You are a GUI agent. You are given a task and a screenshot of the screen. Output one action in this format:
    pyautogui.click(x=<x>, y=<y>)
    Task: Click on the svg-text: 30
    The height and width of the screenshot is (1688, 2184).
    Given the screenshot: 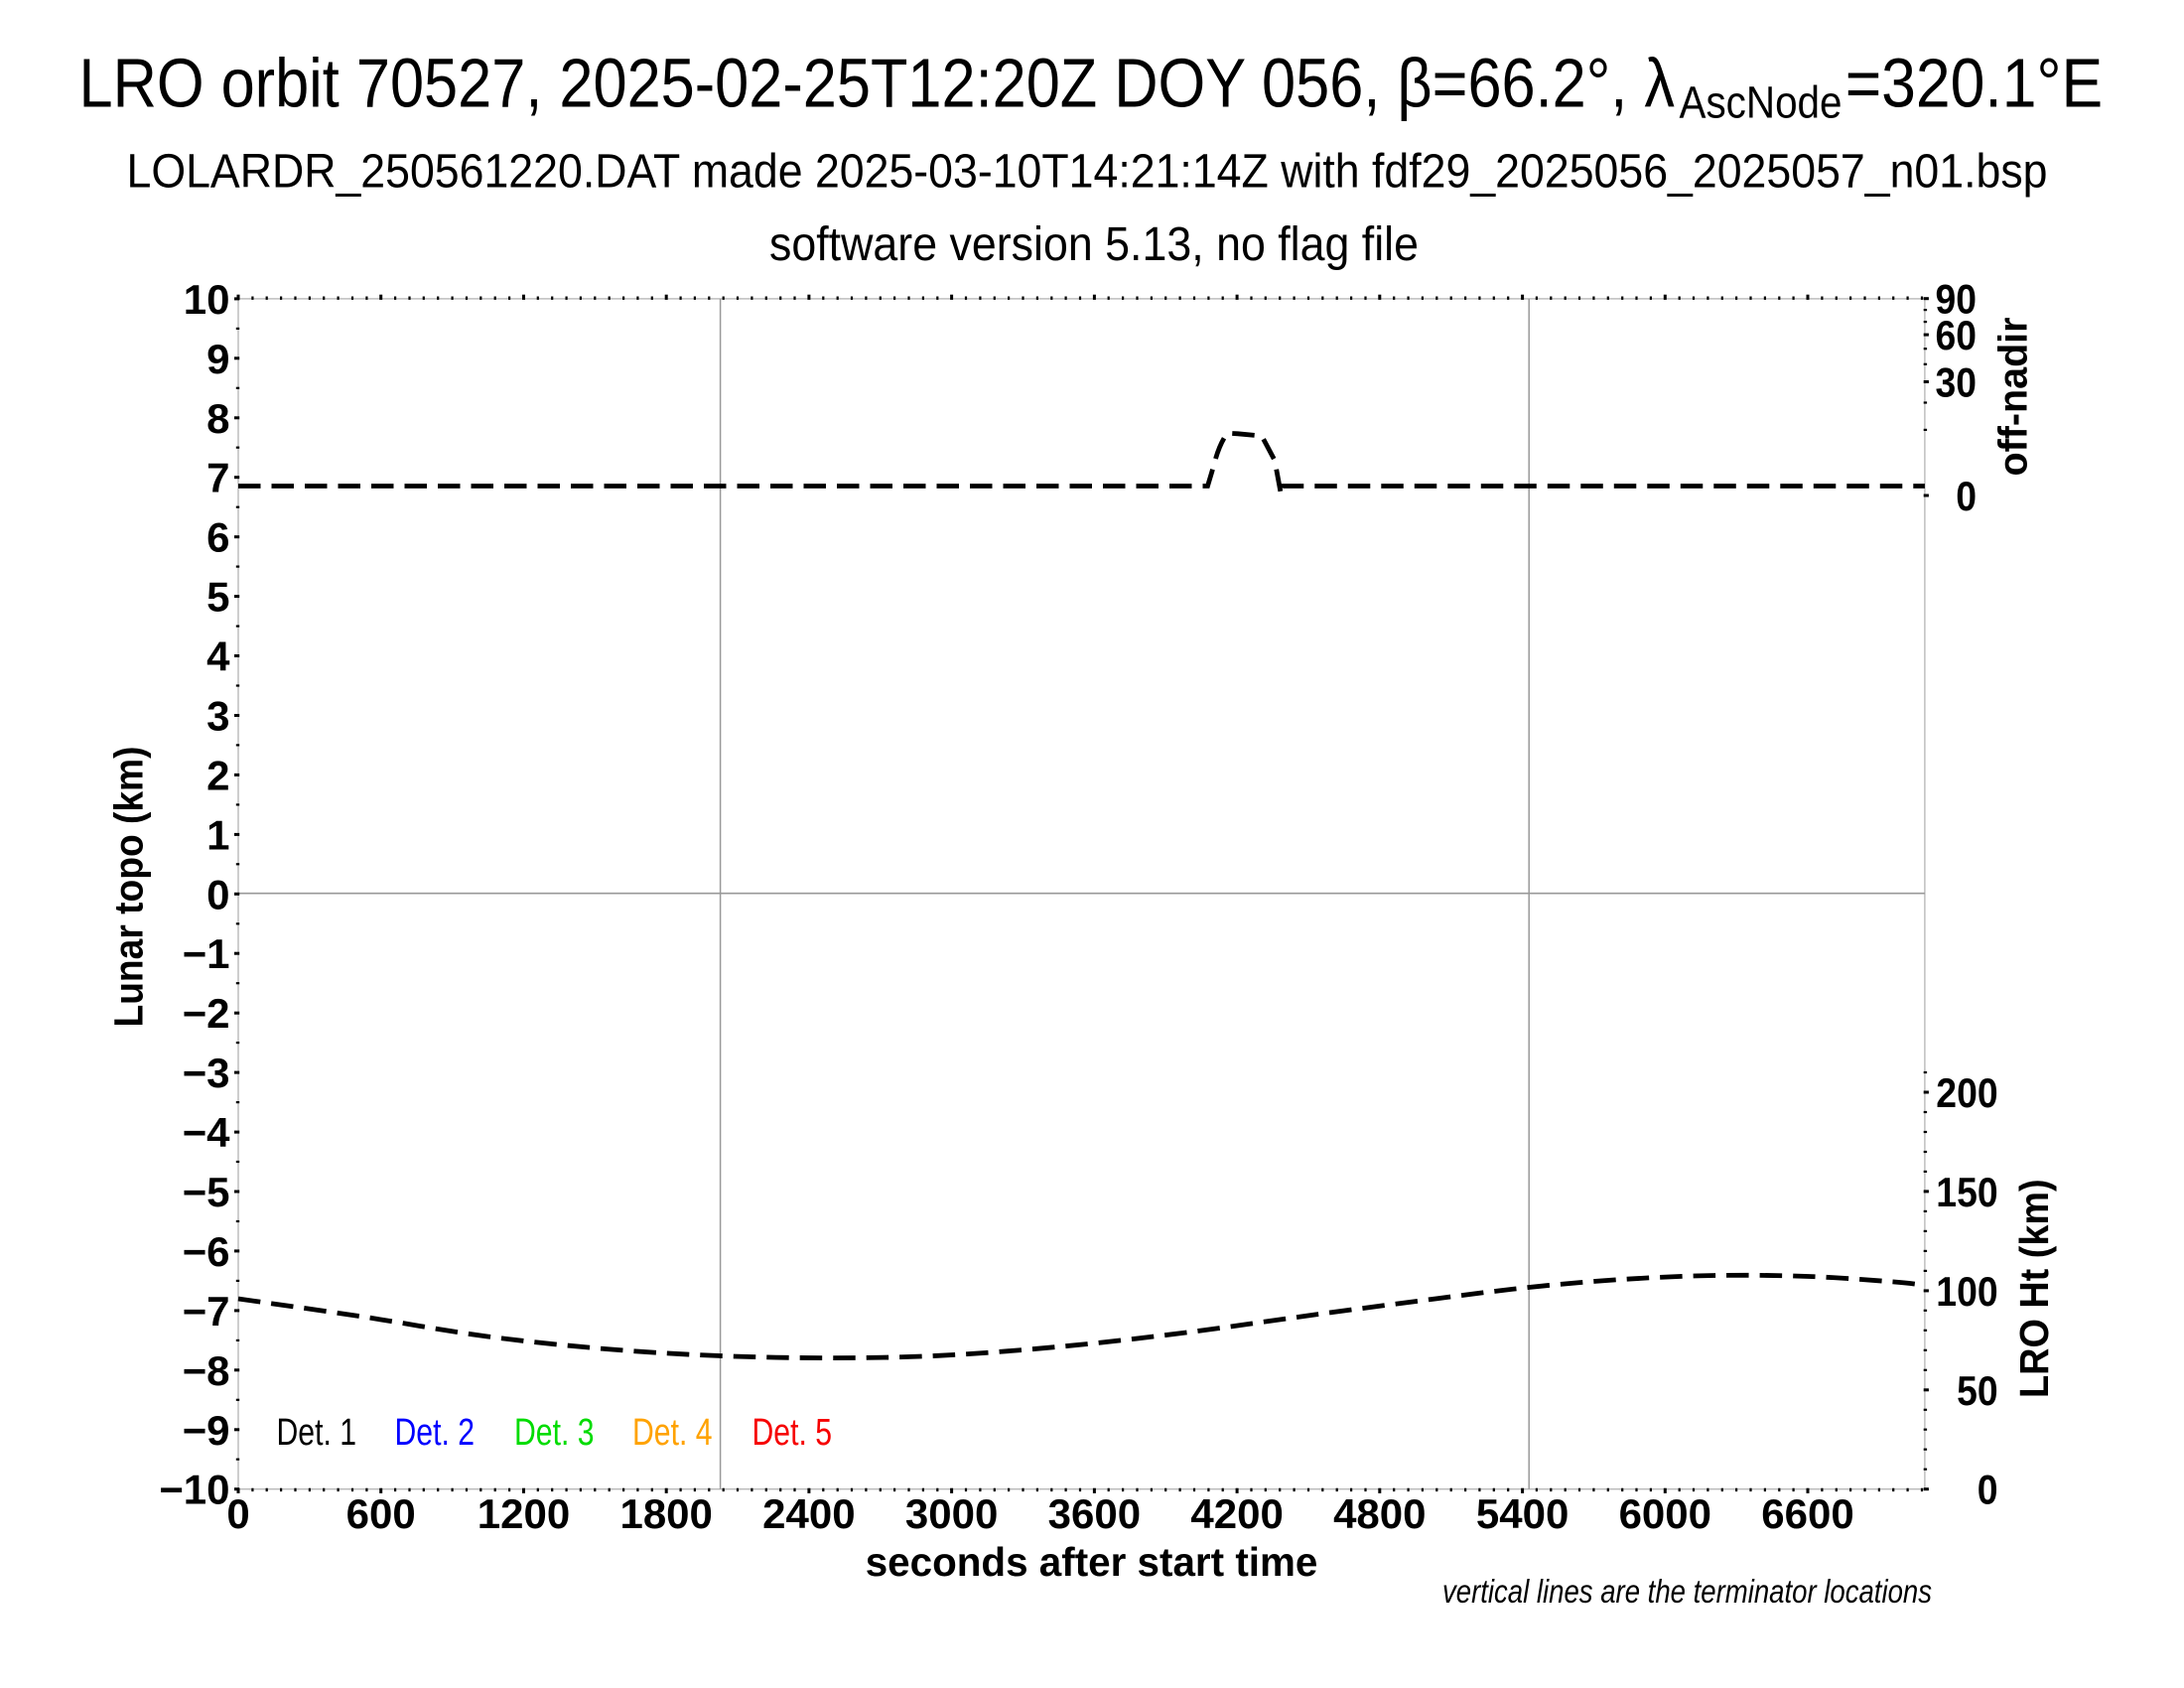 What is the action you would take?
    pyautogui.click(x=1957, y=382)
    